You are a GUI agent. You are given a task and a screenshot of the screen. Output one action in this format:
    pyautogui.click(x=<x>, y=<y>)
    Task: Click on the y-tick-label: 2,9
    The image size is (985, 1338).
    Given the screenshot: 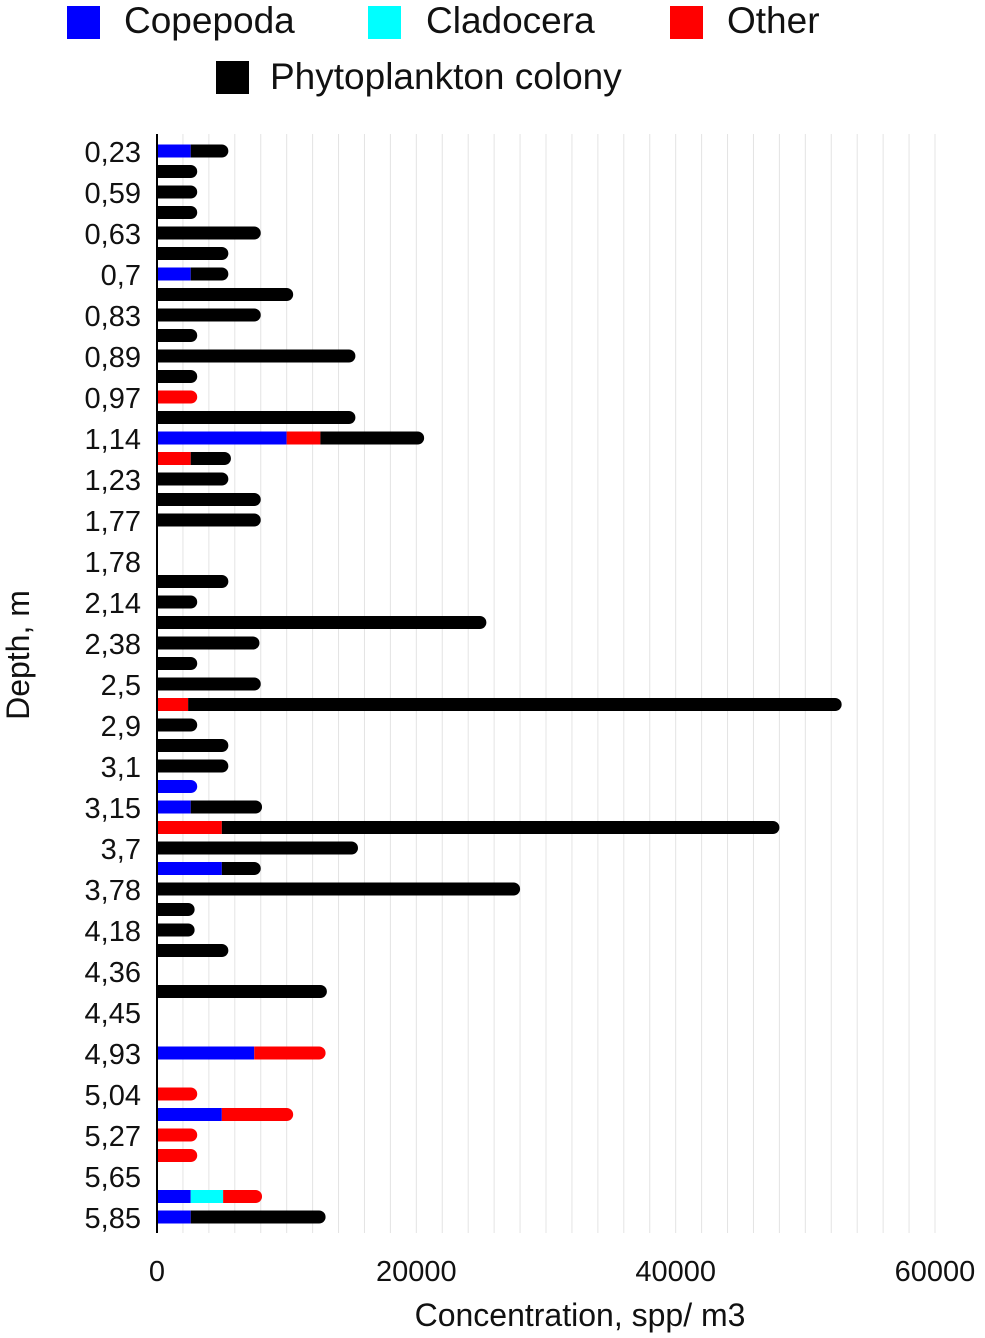 What is the action you would take?
    pyautogui.click(x=121, y=727)
    